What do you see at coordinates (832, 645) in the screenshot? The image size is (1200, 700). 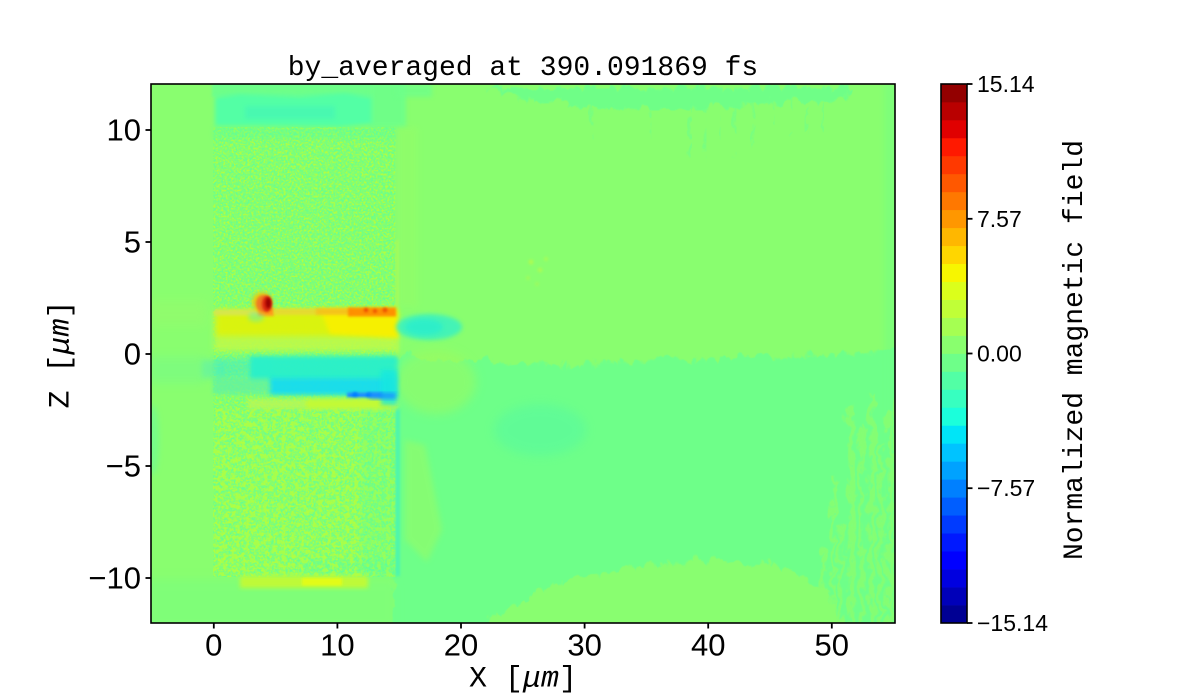 I see `svg-text: 50` at bounding box center [832, 645].